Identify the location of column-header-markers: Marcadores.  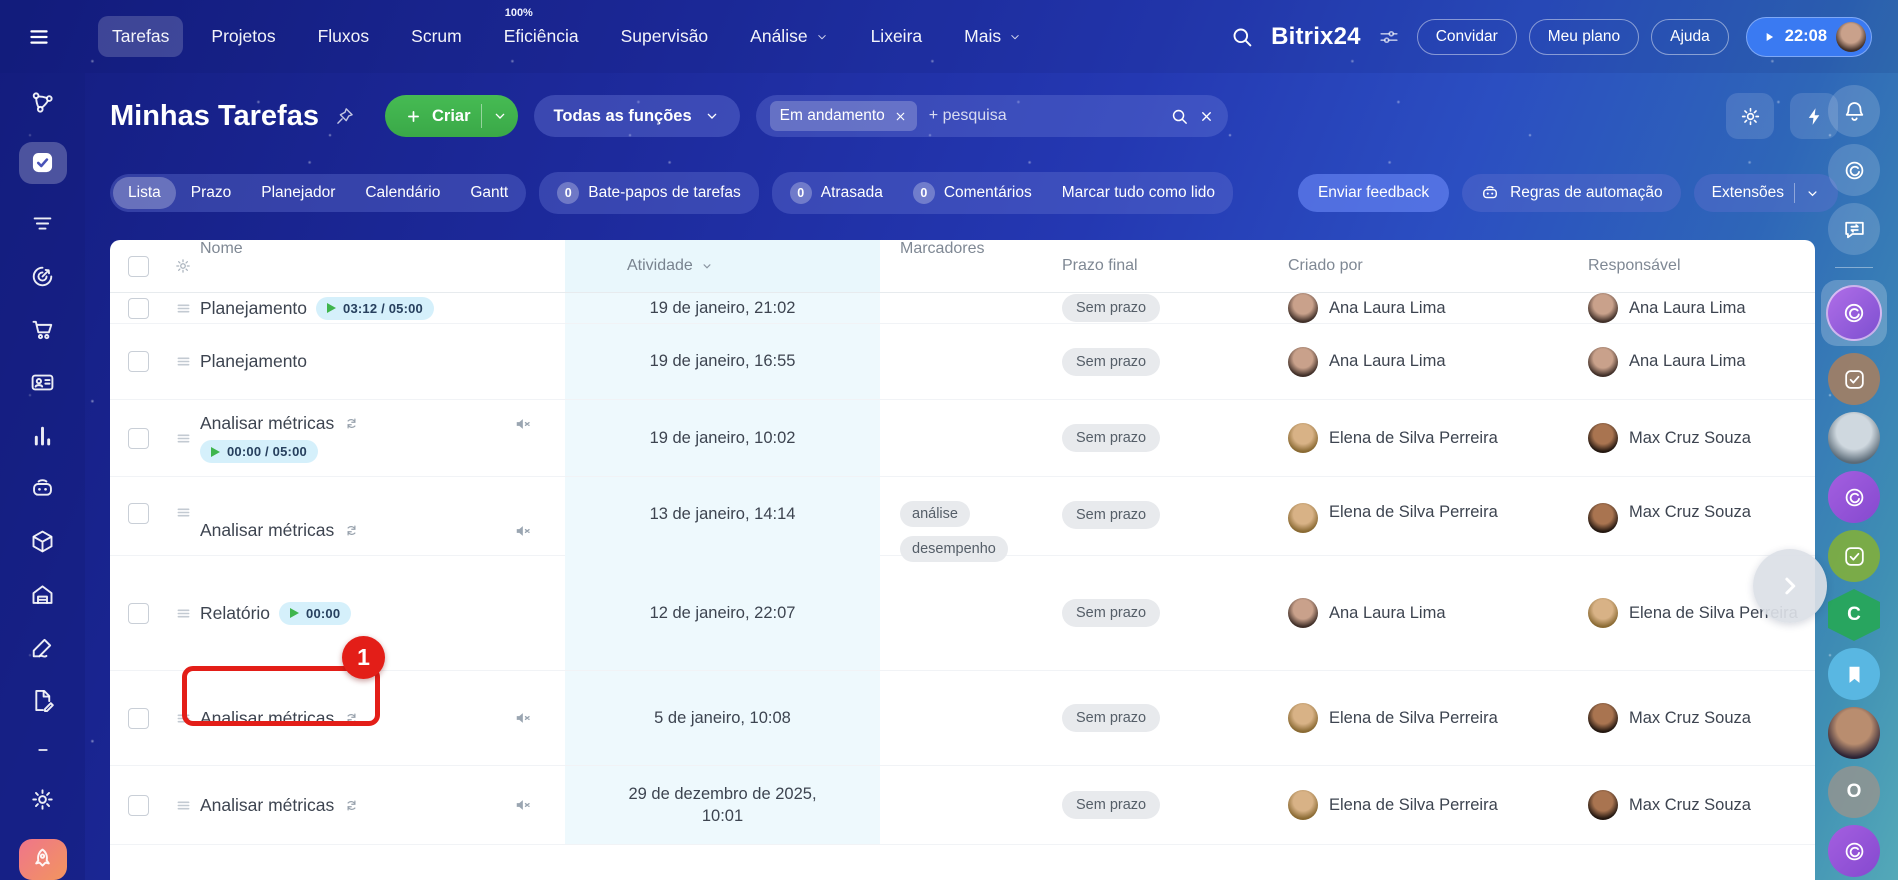
(942, 248).